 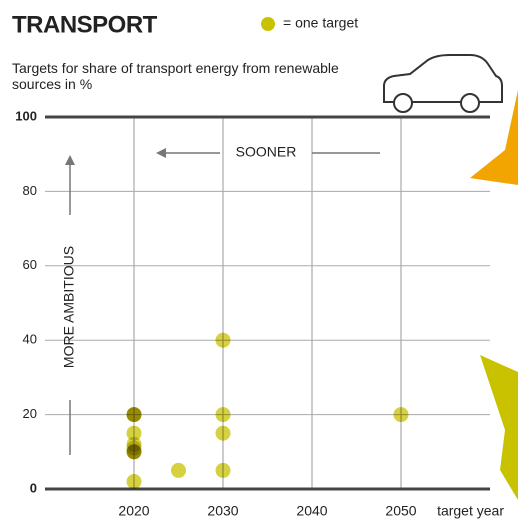 What do you see at coordinates (400, 511) in the screenshot?
I see `x-tick-label: 2050` at bounding box center [400, 511].